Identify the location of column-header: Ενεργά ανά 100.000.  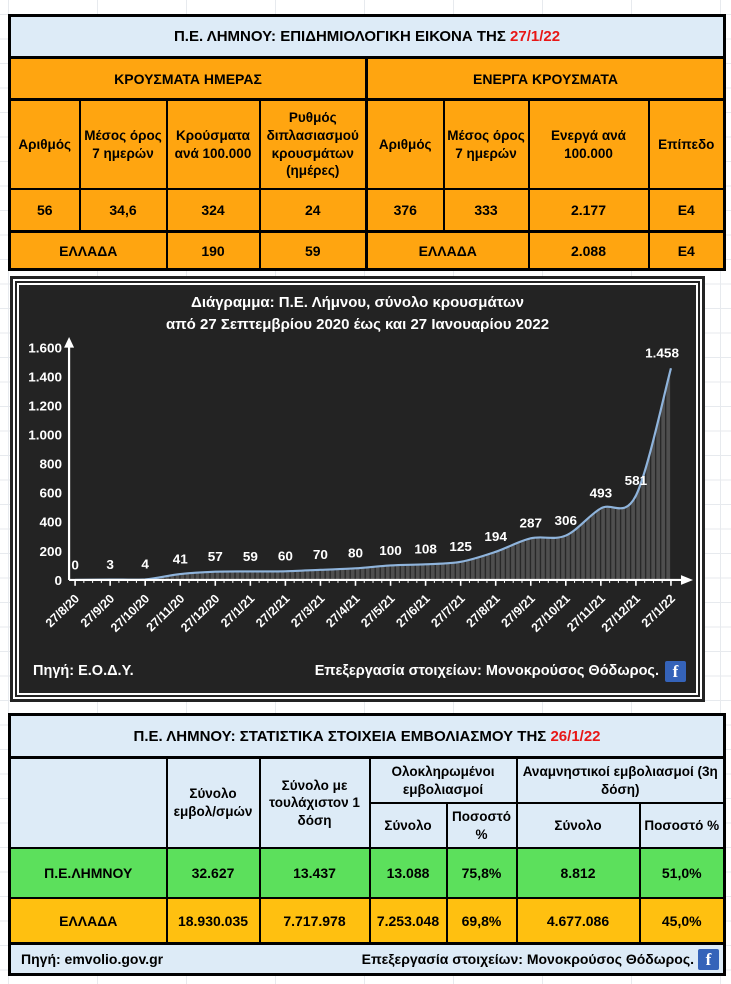
(588, 144).